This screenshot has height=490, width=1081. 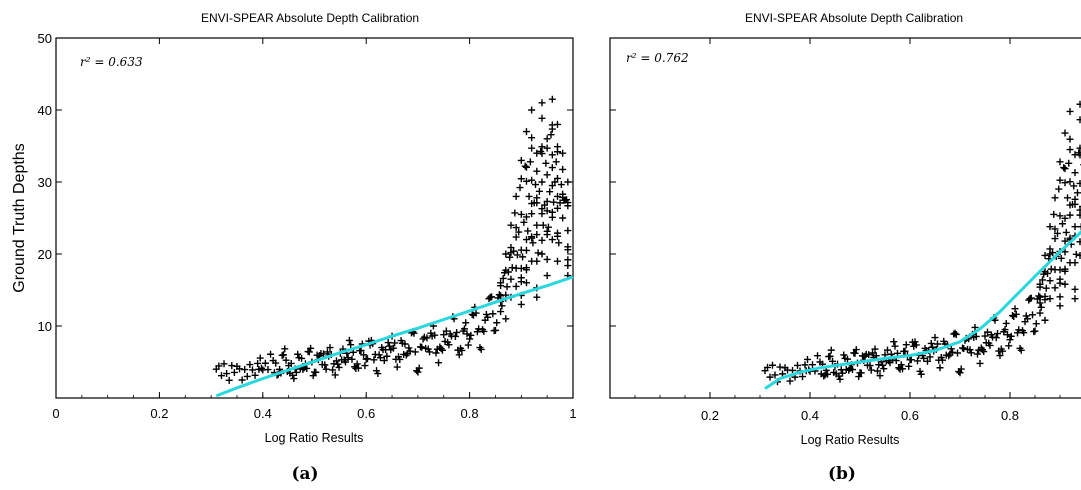 What do you see at coordinates (657, 58) in the screenshot?
I see `r-squared-label-b: r² = 0.762` at bounding box center [657, 58].